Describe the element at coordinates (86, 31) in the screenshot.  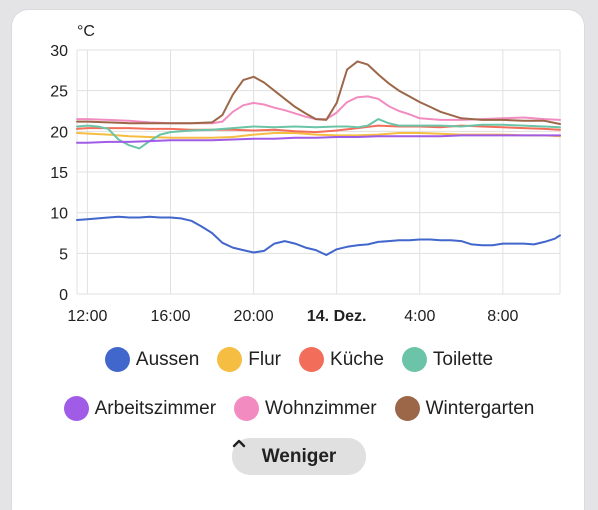
I see `y-axis-unit-label: °C` at that location.